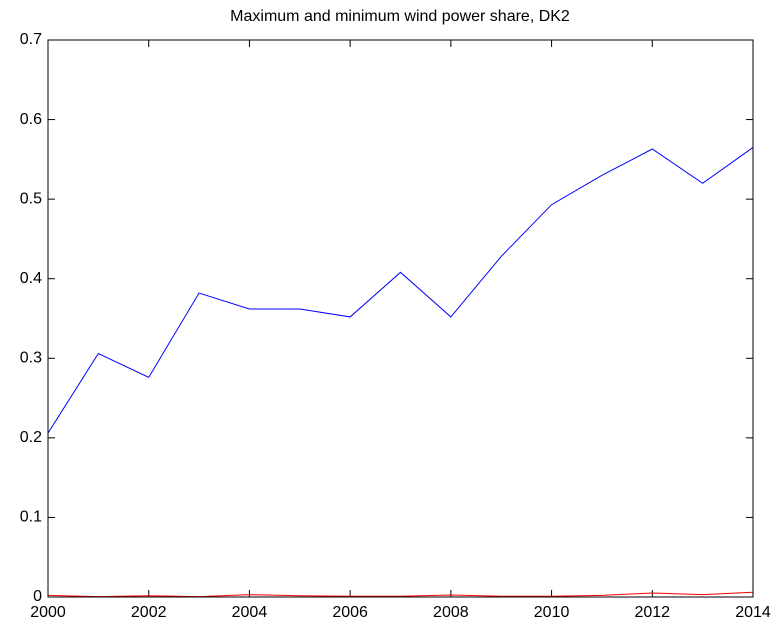 This screenshot has height=628, width=777. What do you see at coordinates (31, 278) in the screenshot?
I see `y-tick-label: 0.4` at bounding box center [31, 278].